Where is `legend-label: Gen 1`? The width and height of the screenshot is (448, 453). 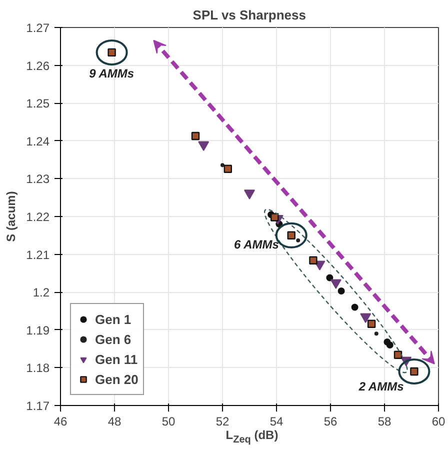 legend-label: Gen 1 is located at coordinates (113, 319).